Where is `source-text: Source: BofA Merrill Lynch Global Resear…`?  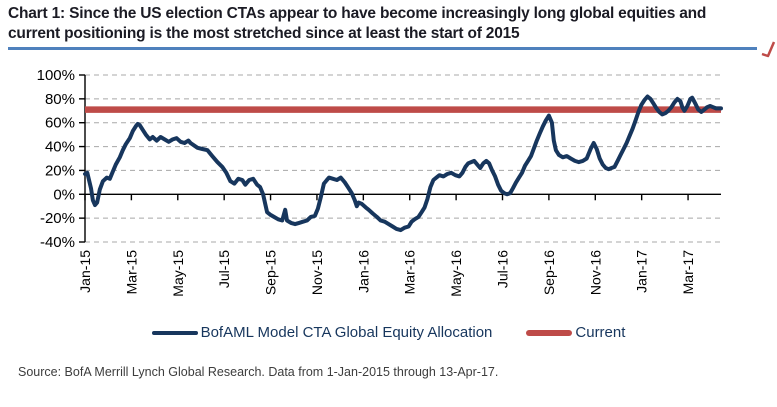 source-text: Source: BofA Merrill Lynch Global Resear… is located at coordinates (258, 372).